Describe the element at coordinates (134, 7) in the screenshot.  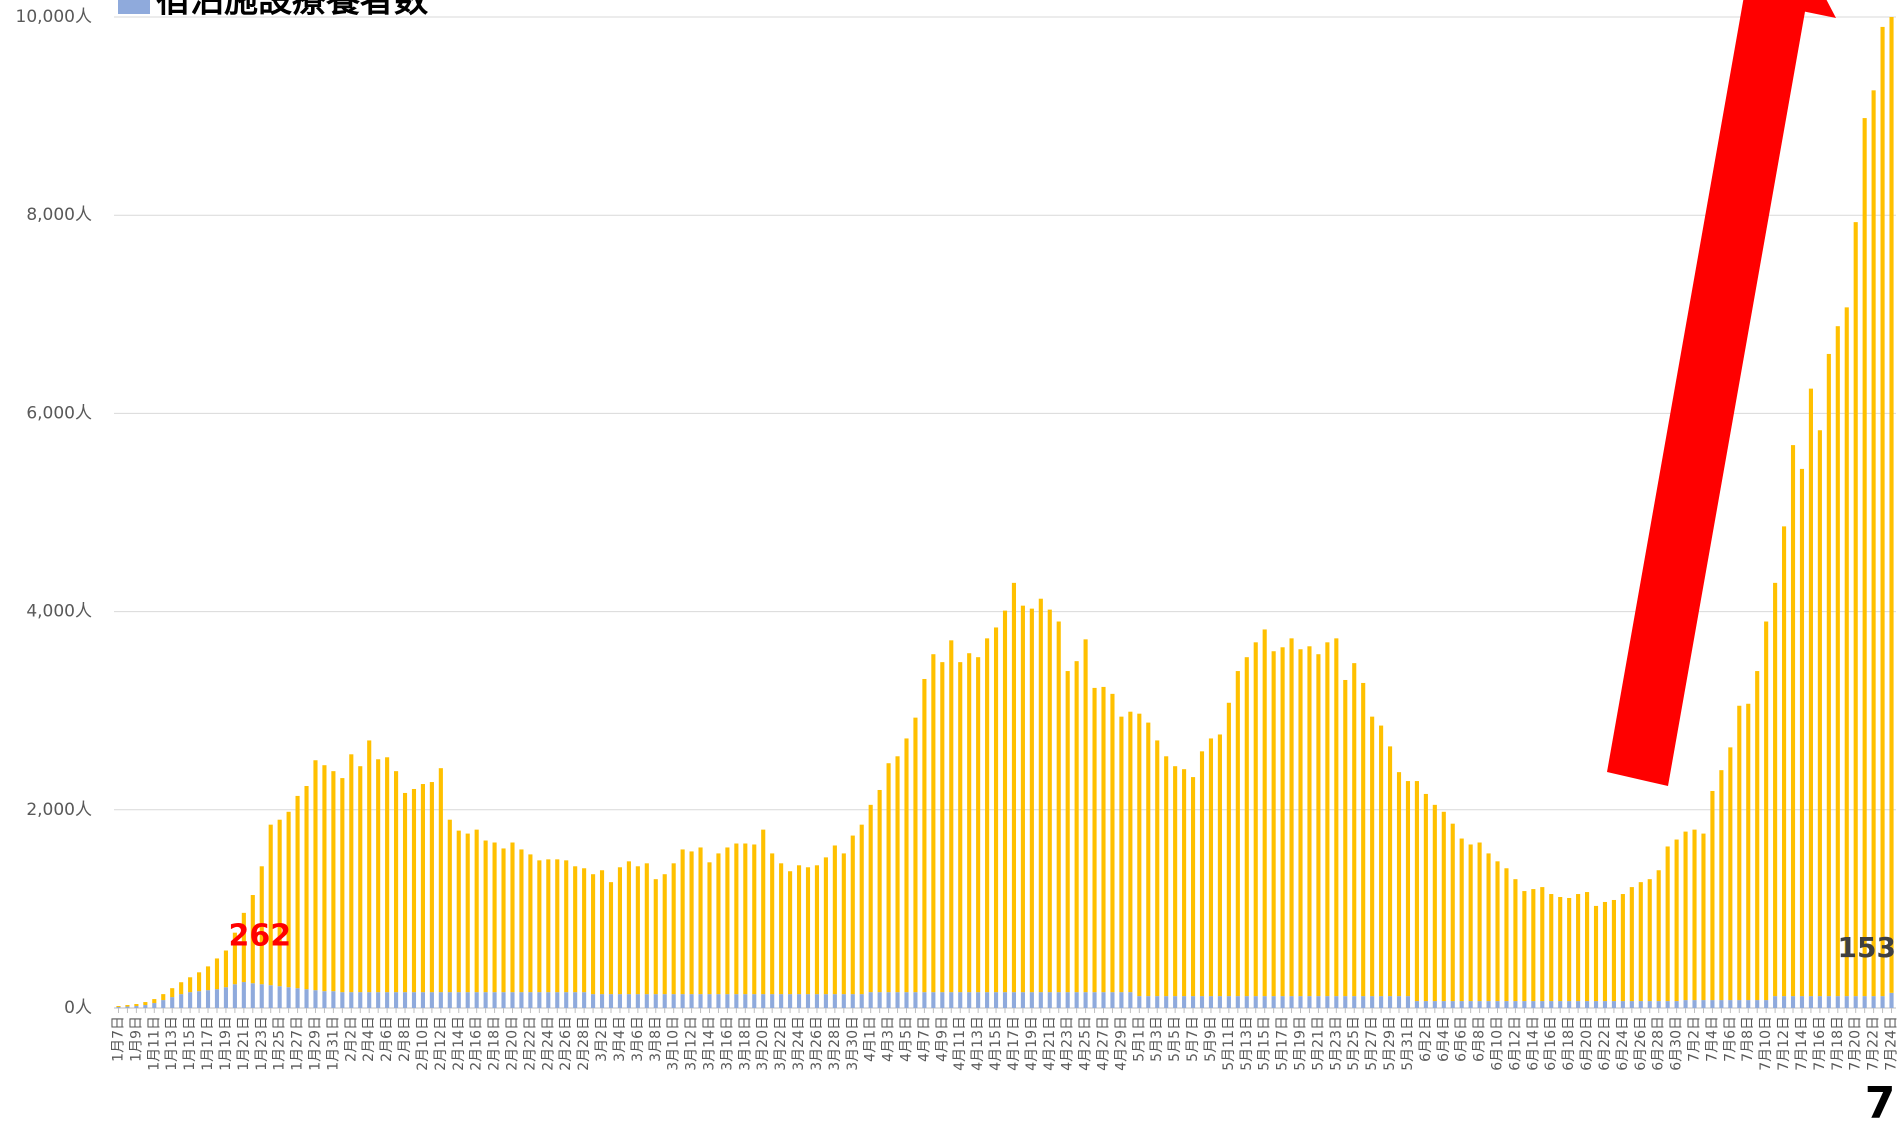
I see `legend-swatch` at that location.